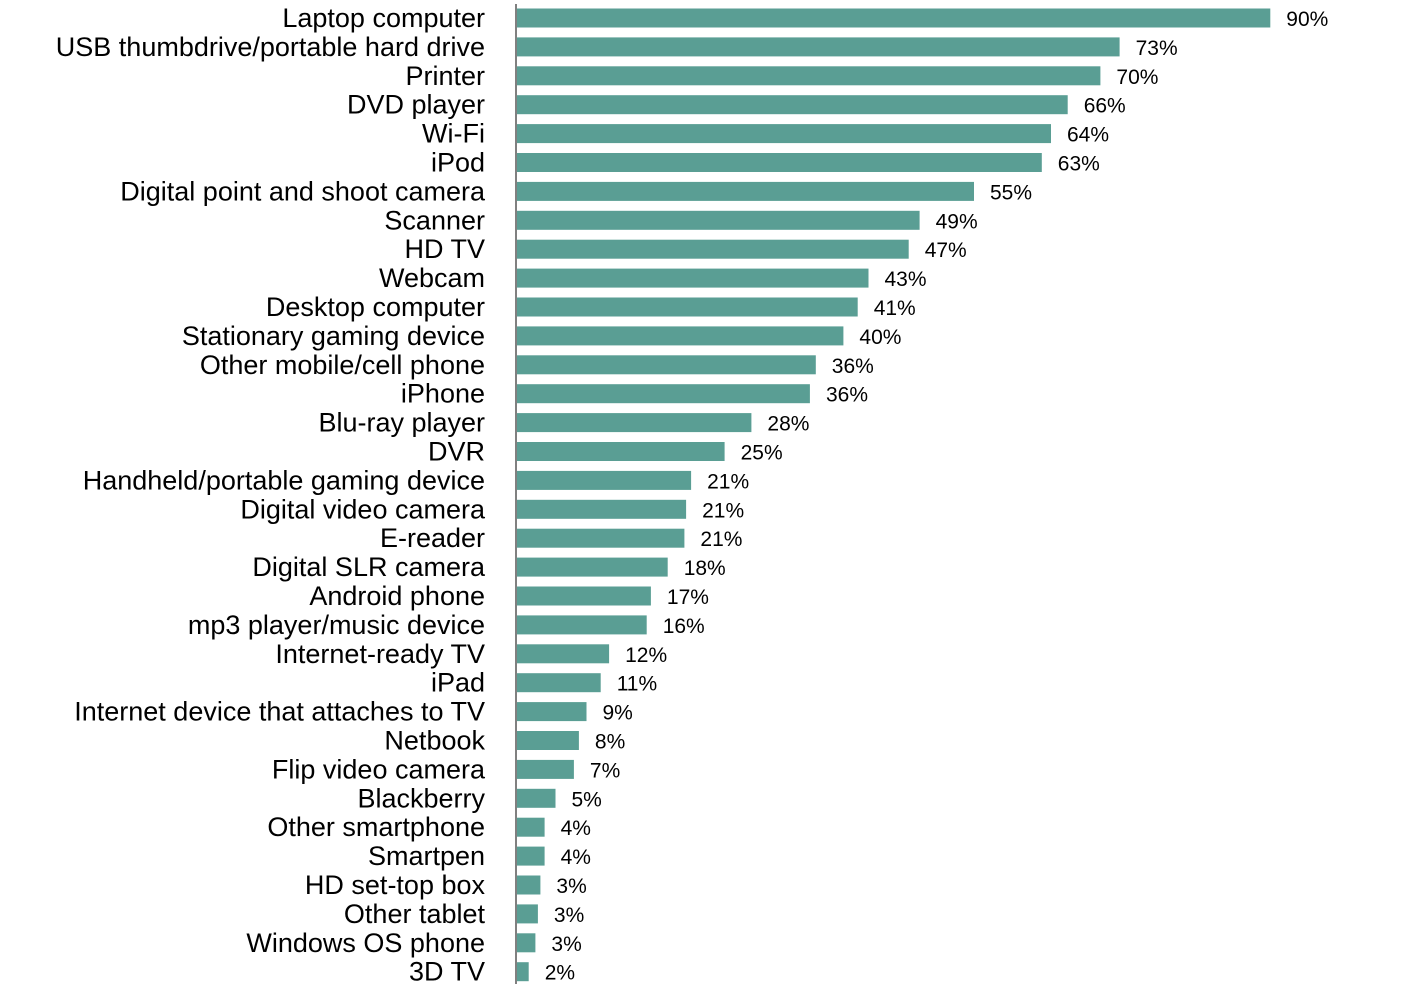  What do you see at coordinates (270, 47) in the screenshot?
I see `category-label: USB thumbdrive/portable hard drive` at bounding box center [270, 47].